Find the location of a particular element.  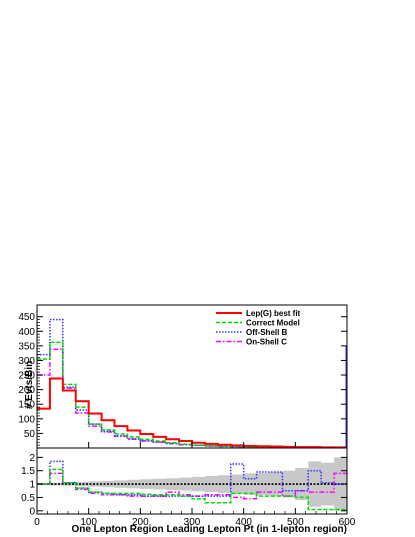

lower-y-tick-label: 0 is located at coordinates (32, 511).